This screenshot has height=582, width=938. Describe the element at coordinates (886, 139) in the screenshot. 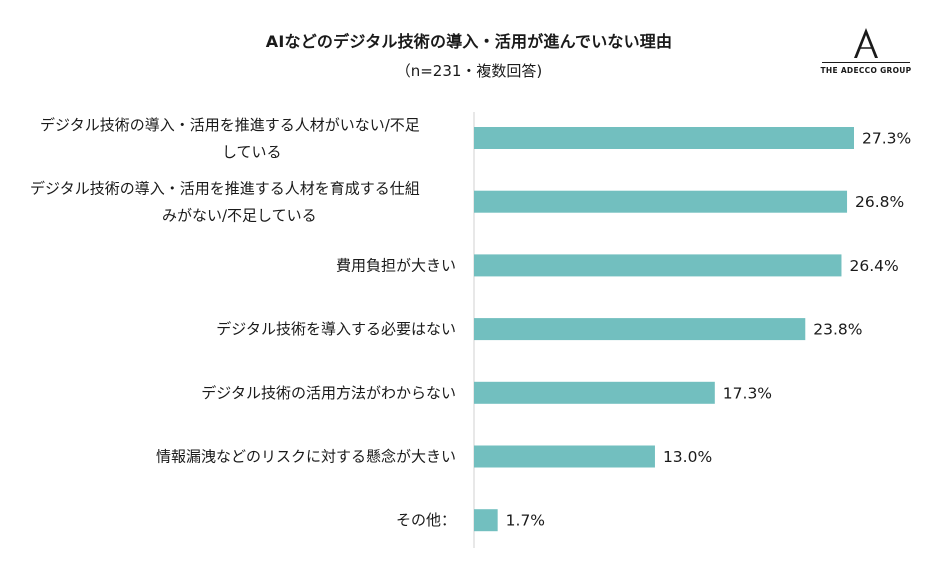

I see `value-label: 27.3%` at that location.